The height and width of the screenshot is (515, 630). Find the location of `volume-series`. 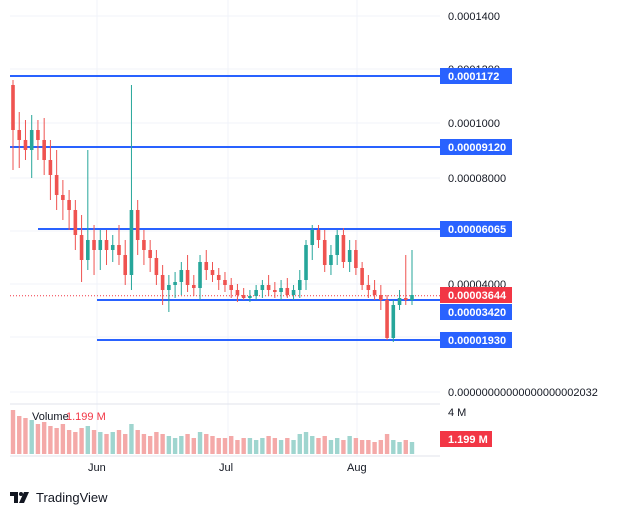

volume-series is located at coordinates (212, 432).